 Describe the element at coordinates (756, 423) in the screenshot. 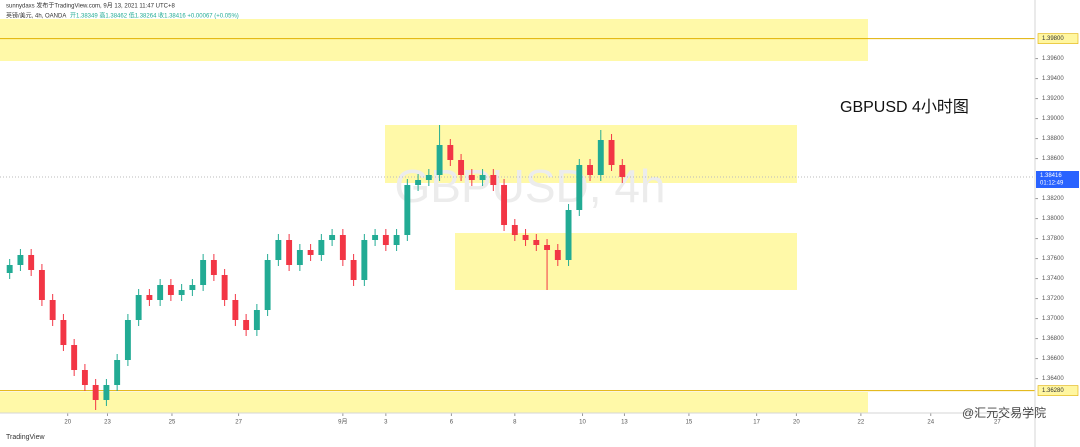

I see `x-tick-label: 17` at that location.